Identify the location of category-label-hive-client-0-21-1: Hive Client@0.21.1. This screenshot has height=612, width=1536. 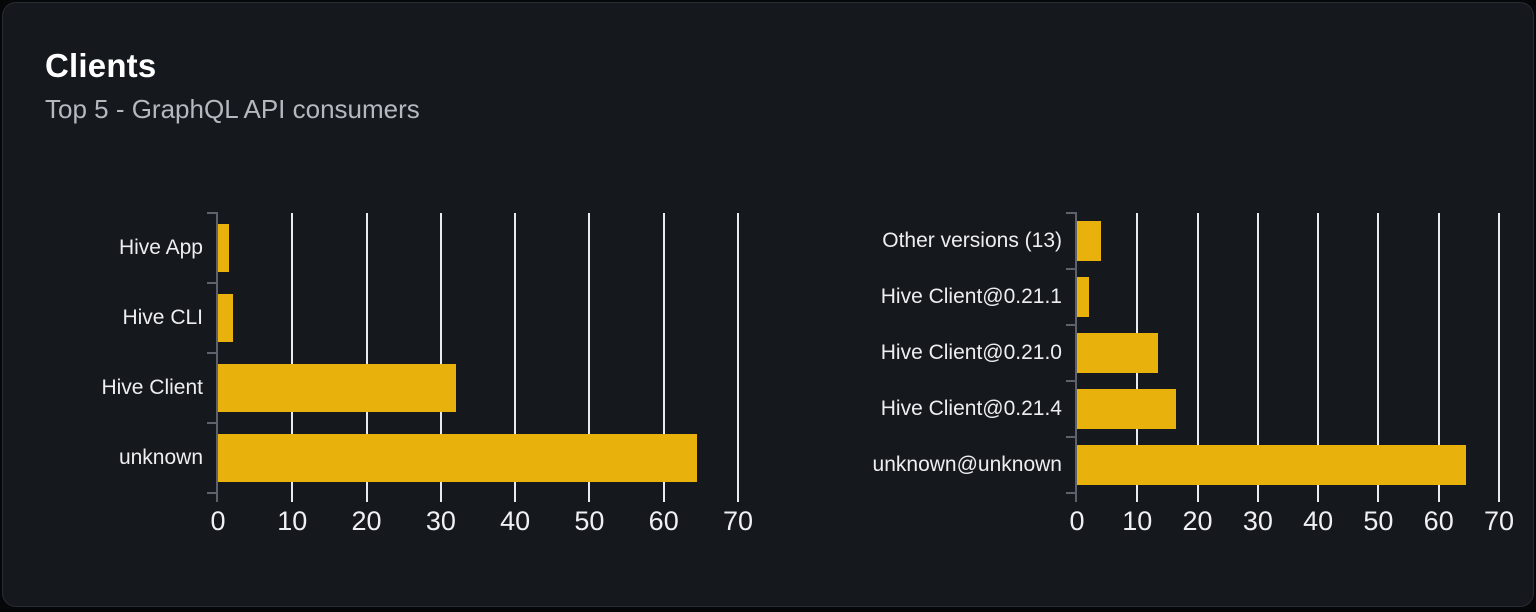
(971, 296).